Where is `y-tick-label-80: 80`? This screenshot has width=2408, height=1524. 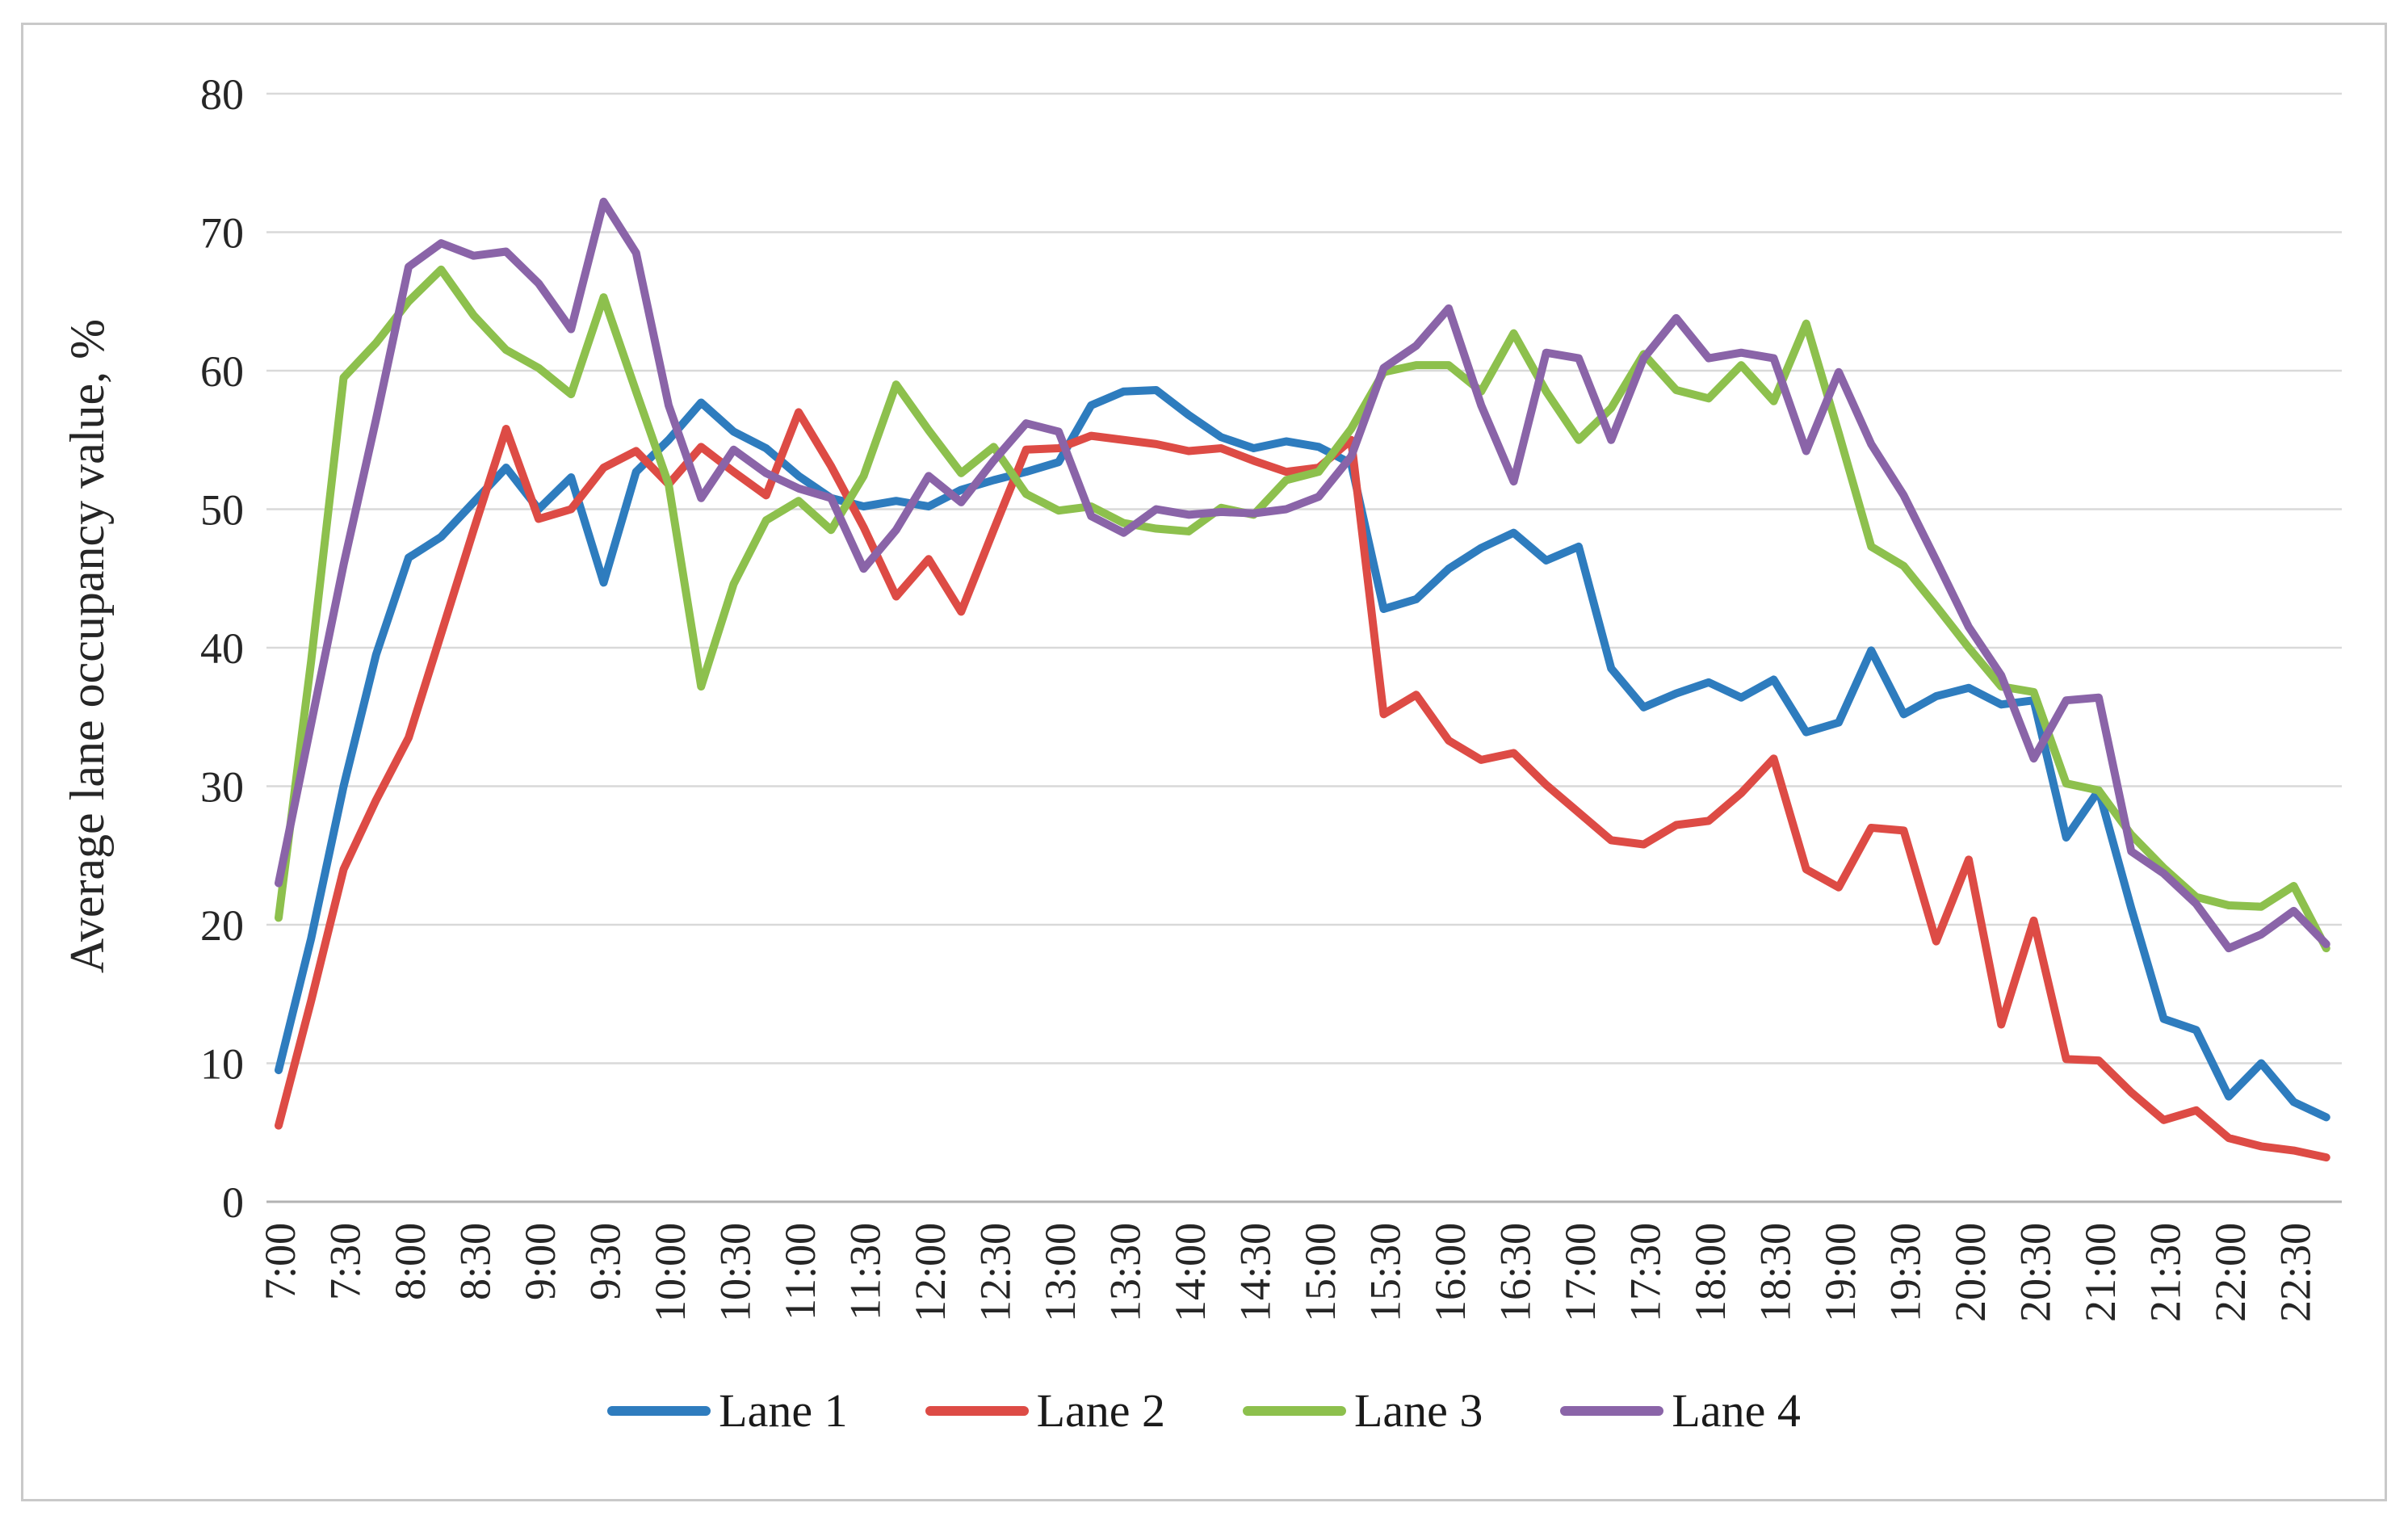
y-tick-label-80: 80 is located at coordinates (222, 94).